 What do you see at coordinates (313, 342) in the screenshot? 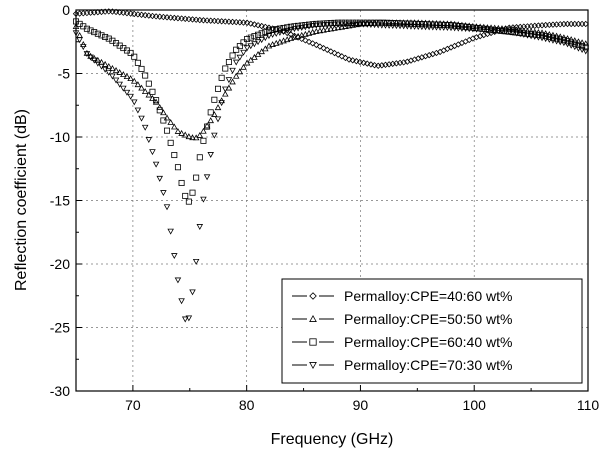
I see `legend-marker-square` at bounding box center [313, 342].